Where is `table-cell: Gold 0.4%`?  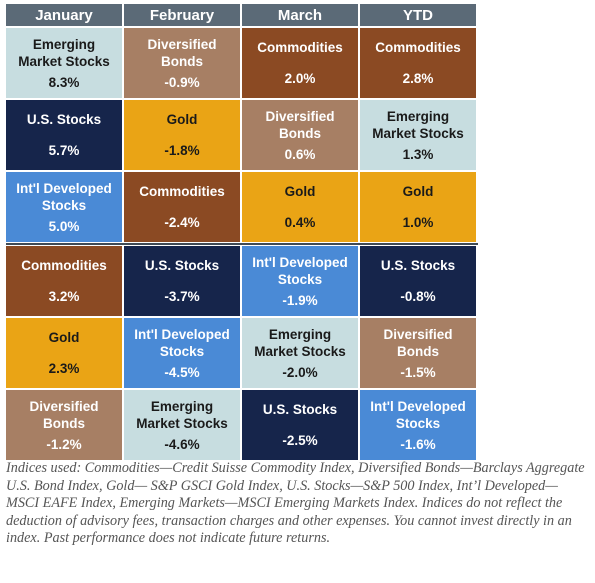 table-cell: Gold 0.4% is located at coordinates (300, 207).